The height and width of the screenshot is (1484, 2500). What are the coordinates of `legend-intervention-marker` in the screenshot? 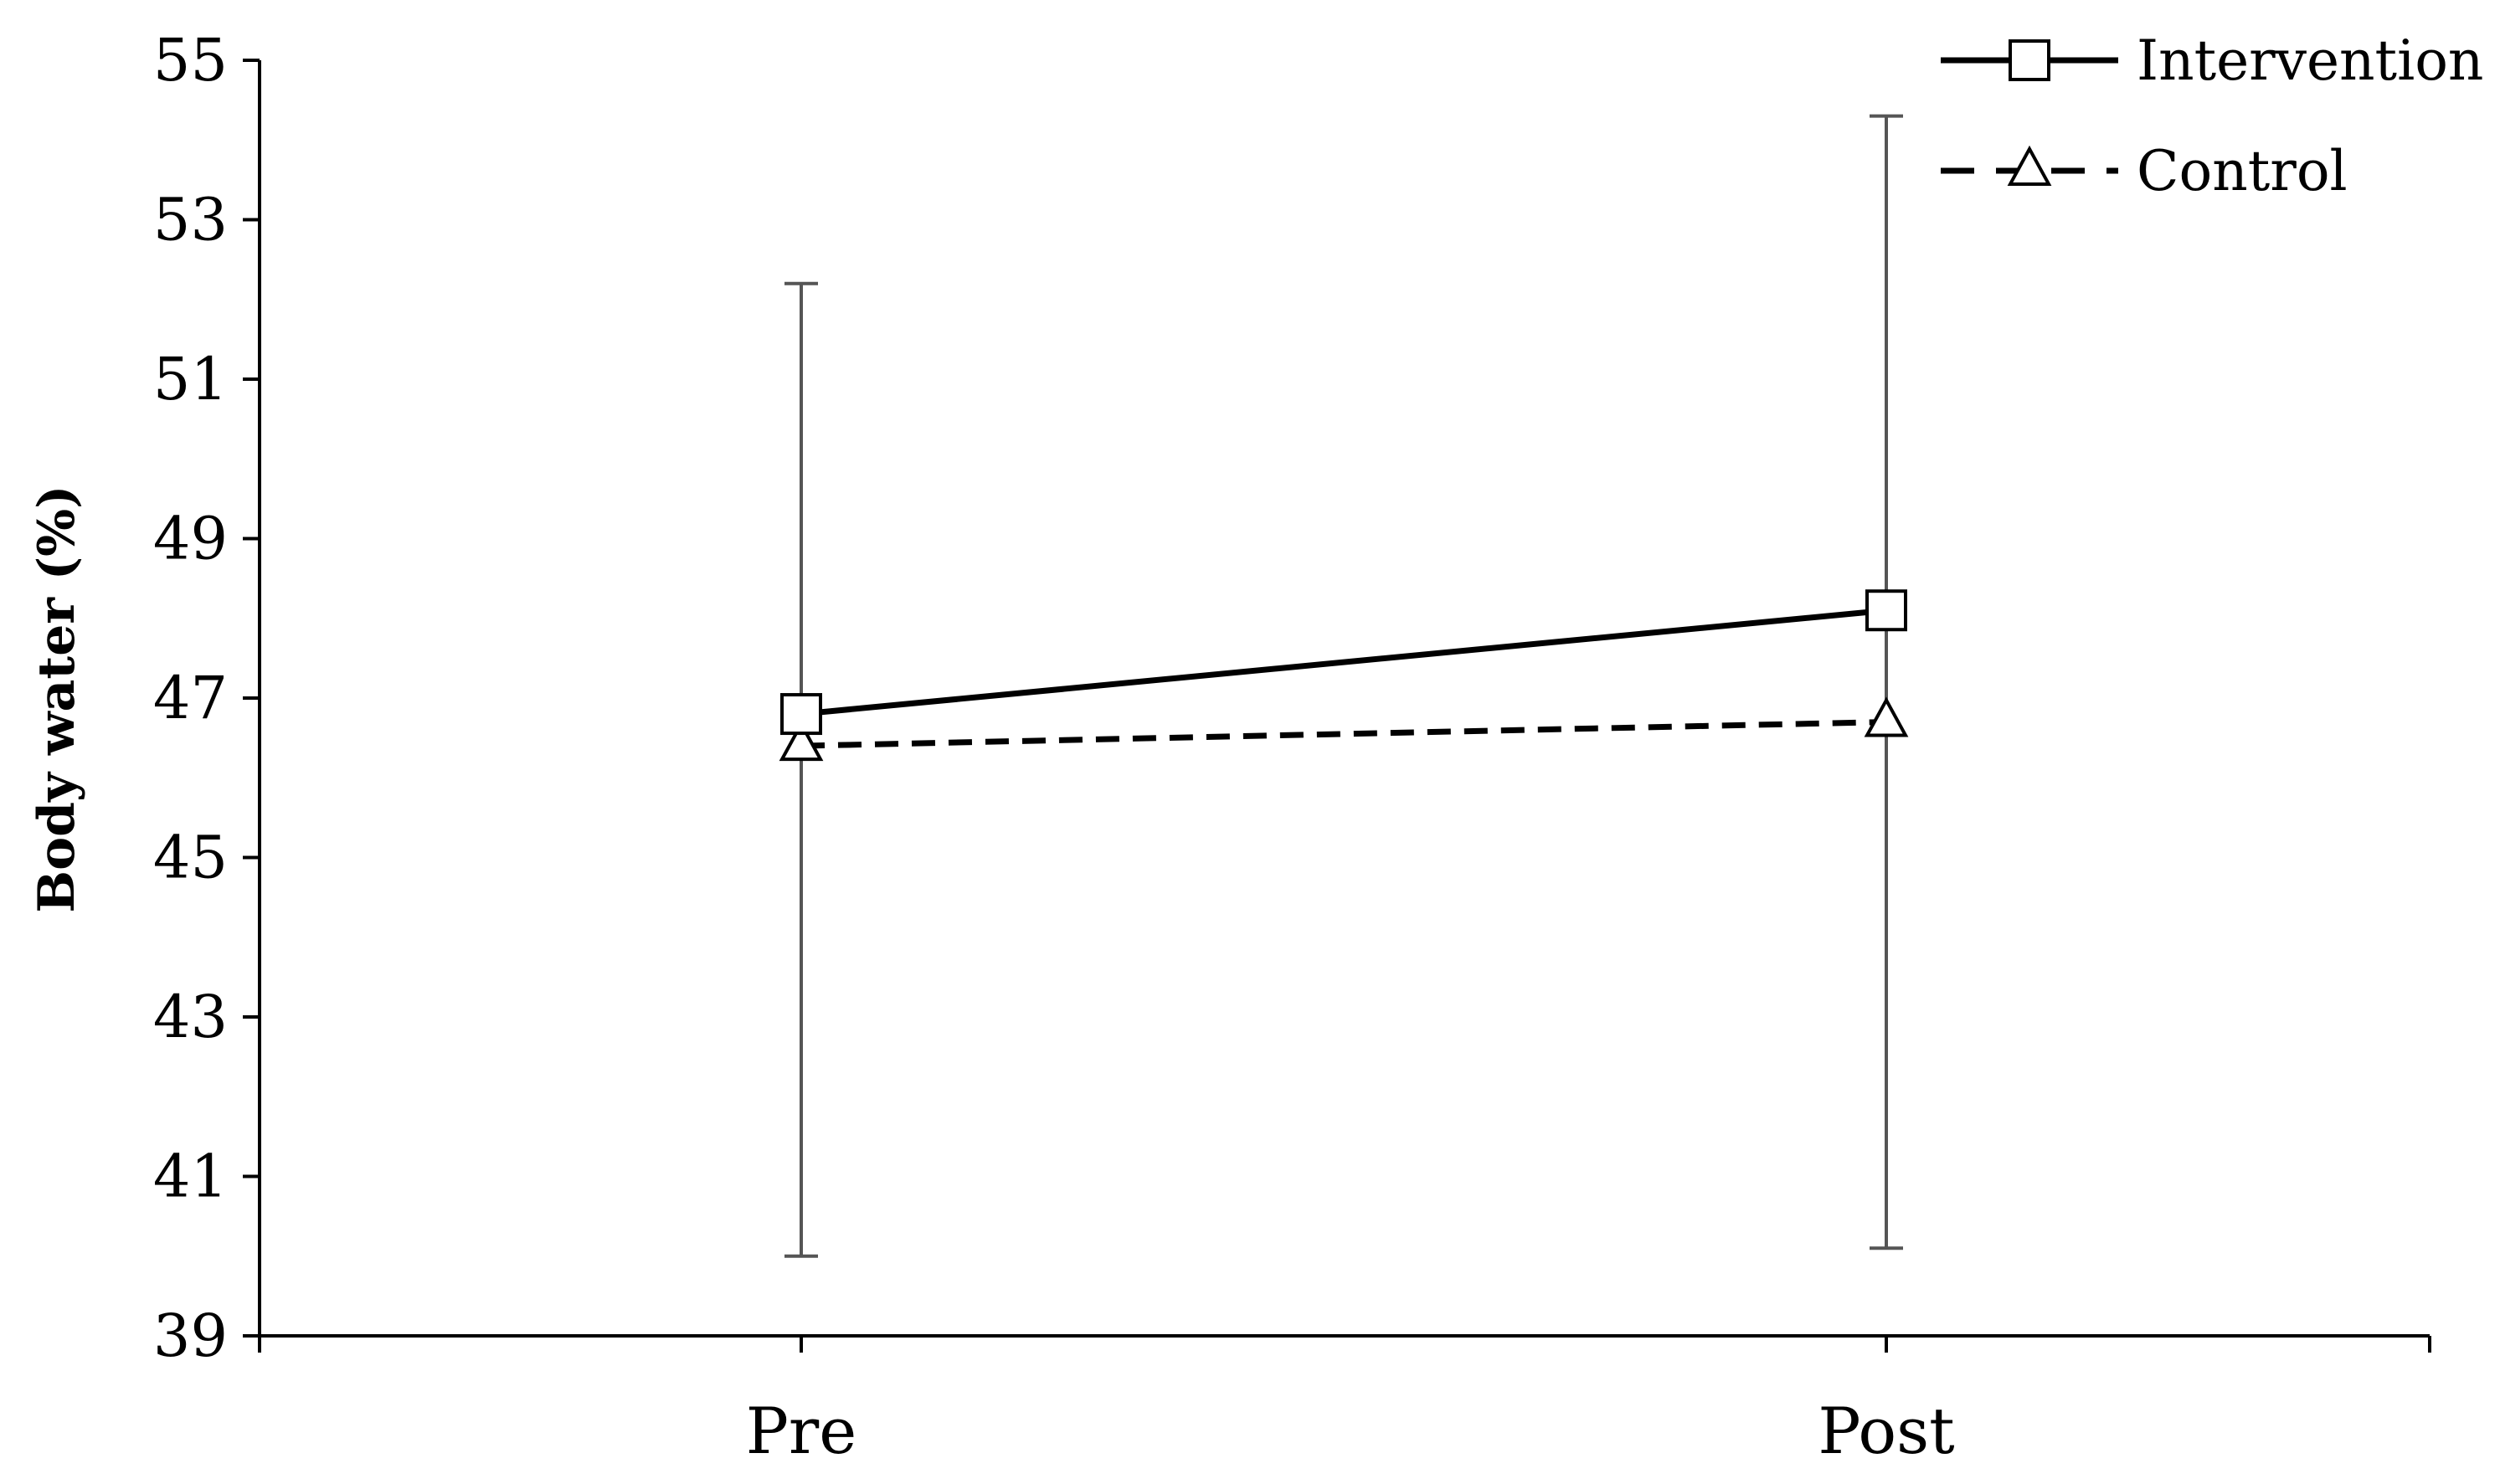 It's located at (2029, 60).